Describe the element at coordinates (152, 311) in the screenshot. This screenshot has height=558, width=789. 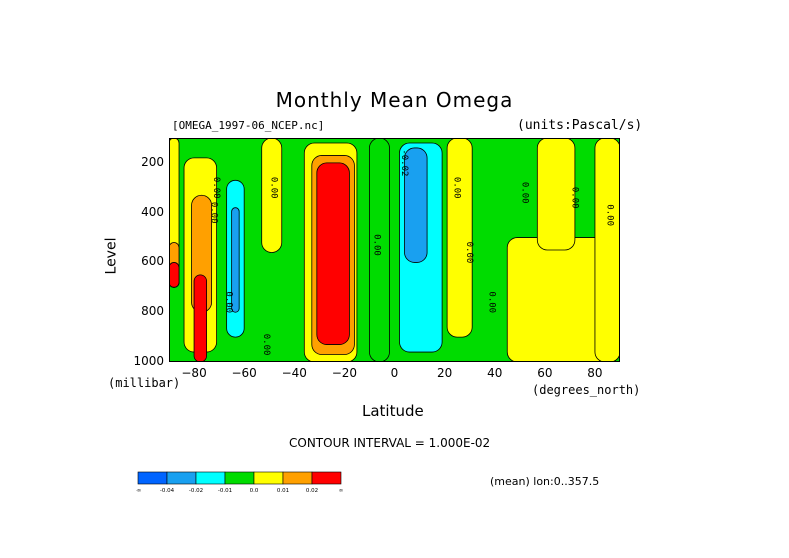
I see `y-tick-label-3: 800` at that location.